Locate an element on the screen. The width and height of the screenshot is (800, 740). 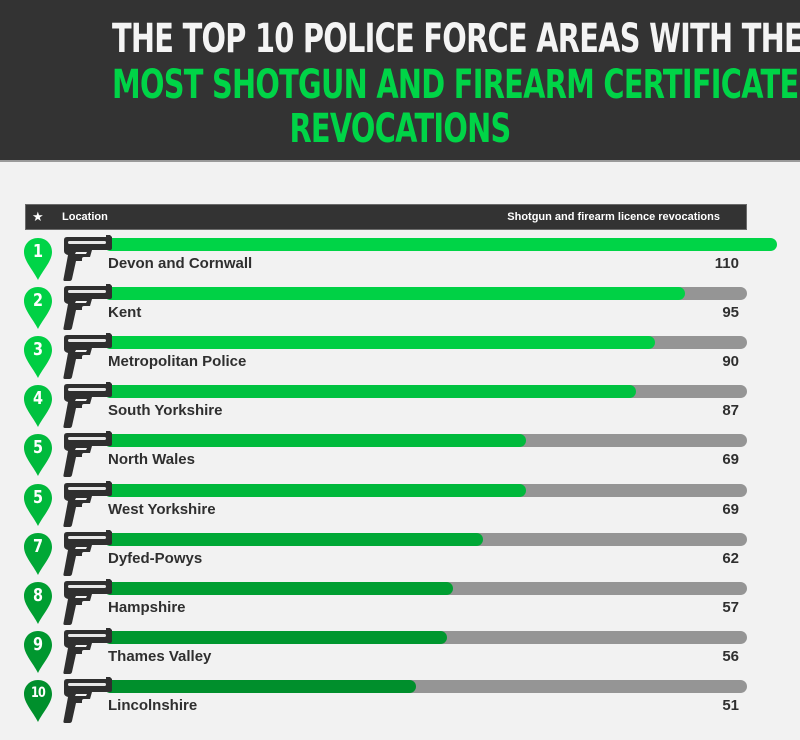
rank-pin-icon: 9 is located at coordinates (38, 652).